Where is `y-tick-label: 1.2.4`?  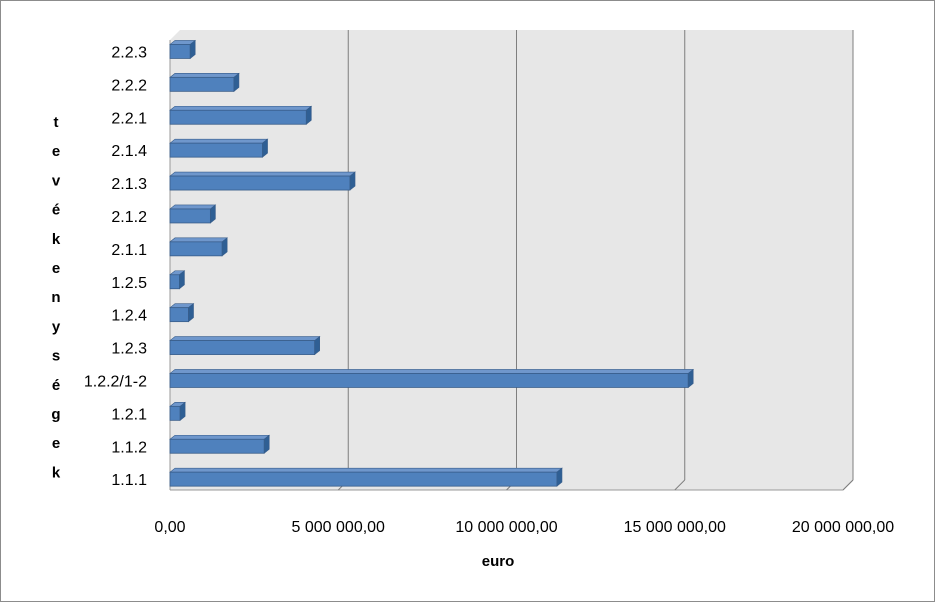 y-tick-label: 1.2.4 is located at coordinates (129, 316).